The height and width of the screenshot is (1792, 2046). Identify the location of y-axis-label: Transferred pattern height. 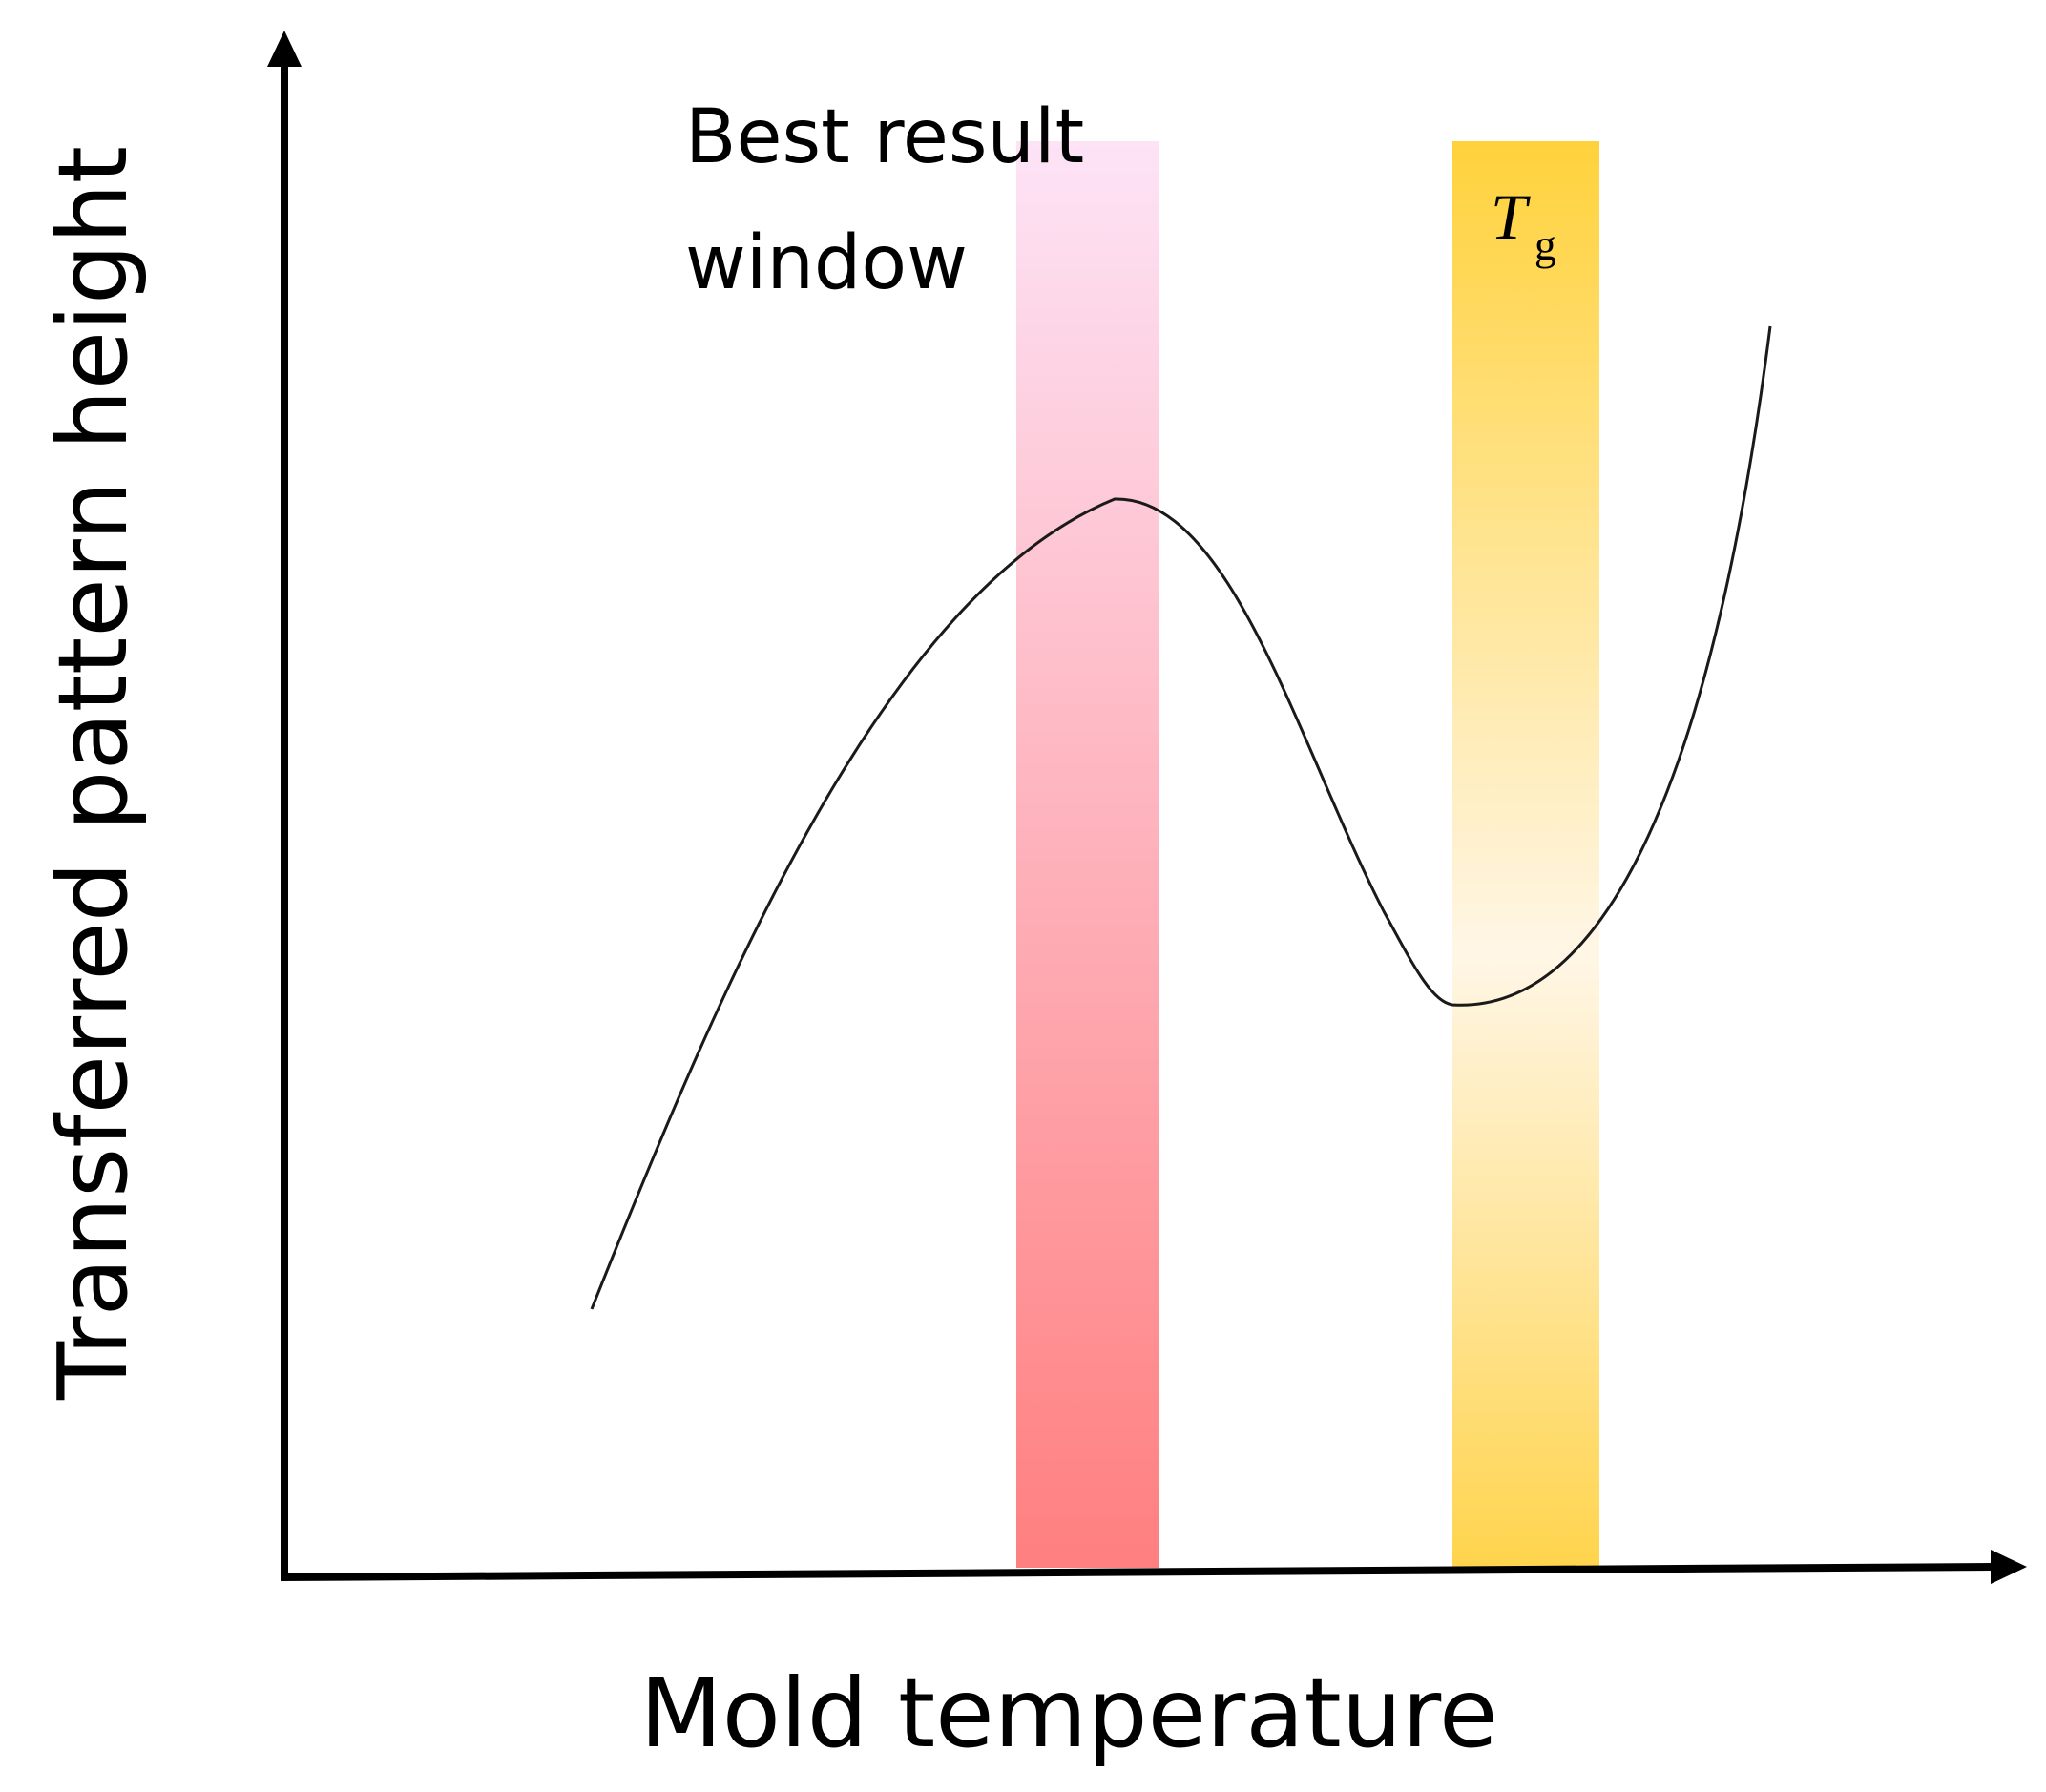
(93, 773).